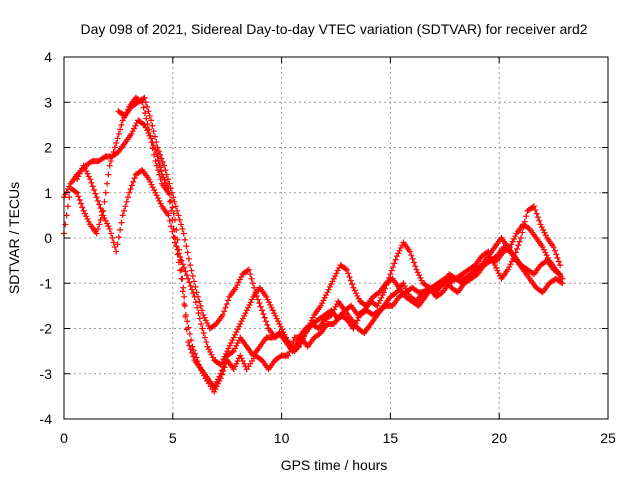 The image size is (640, 480). I want to click on x-tick-label: 10, so click(282, 438).